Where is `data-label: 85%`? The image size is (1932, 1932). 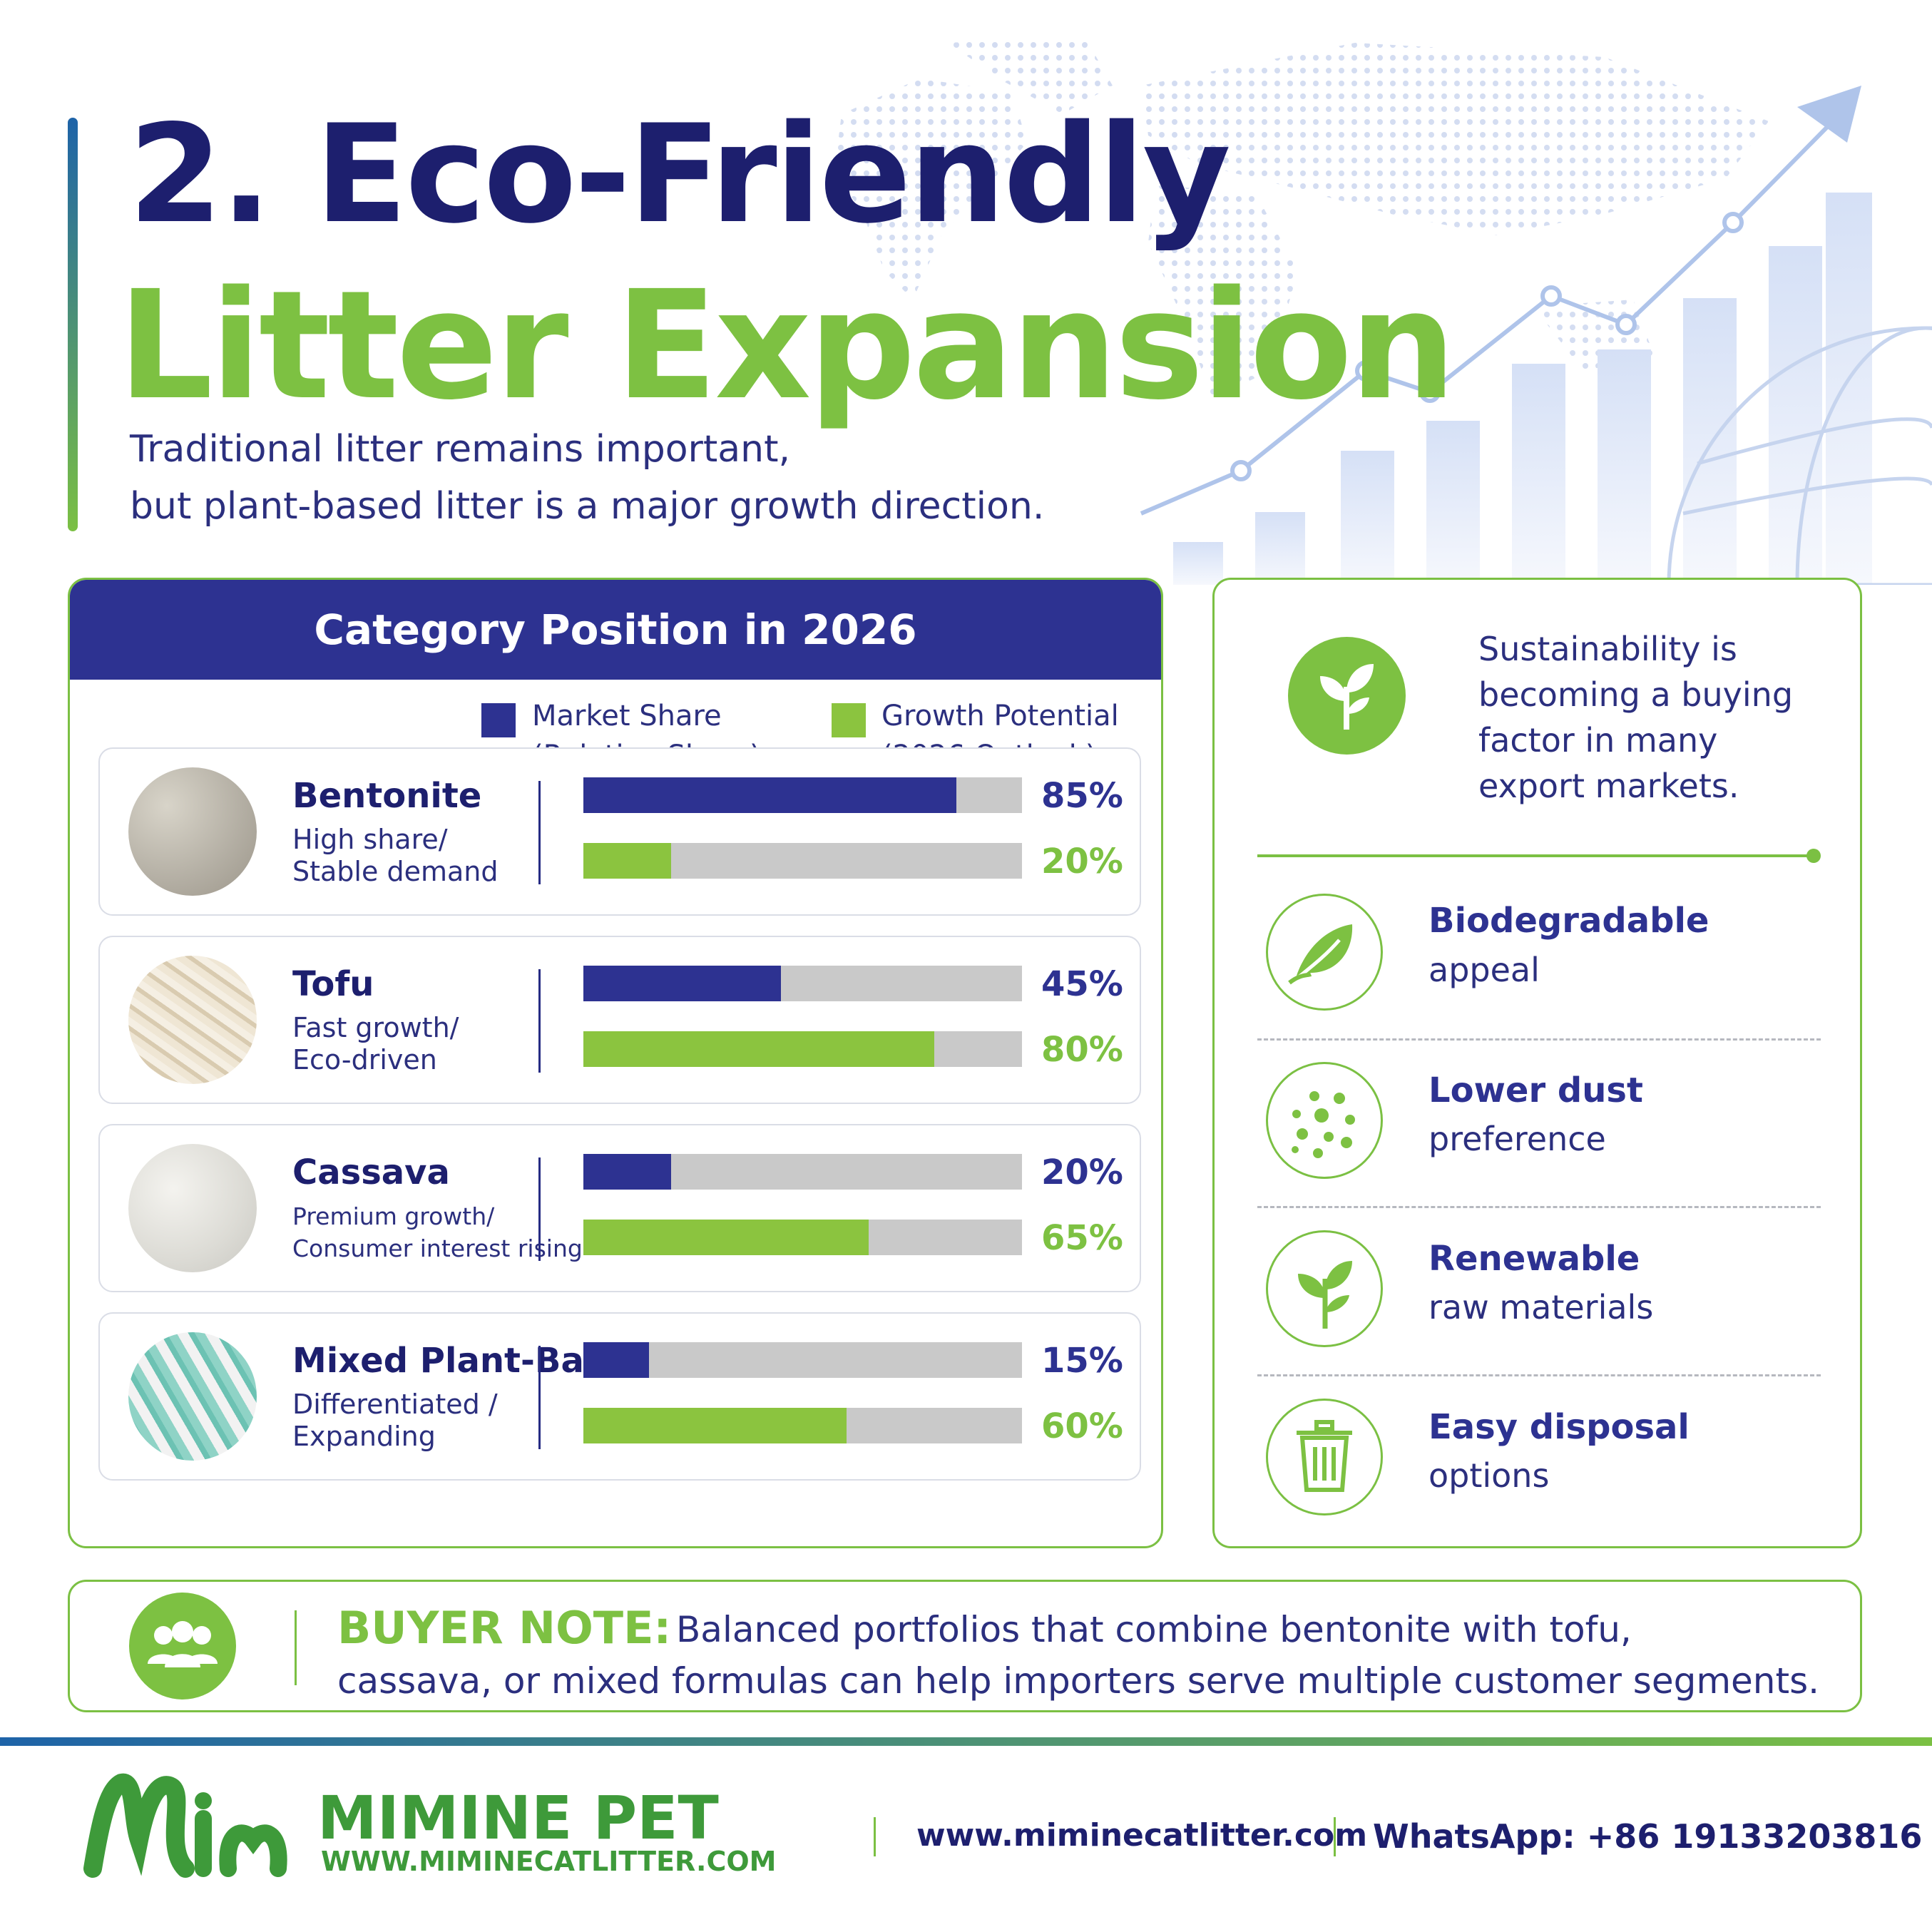
data-label: 85% is located at coordinates (1082, 796).